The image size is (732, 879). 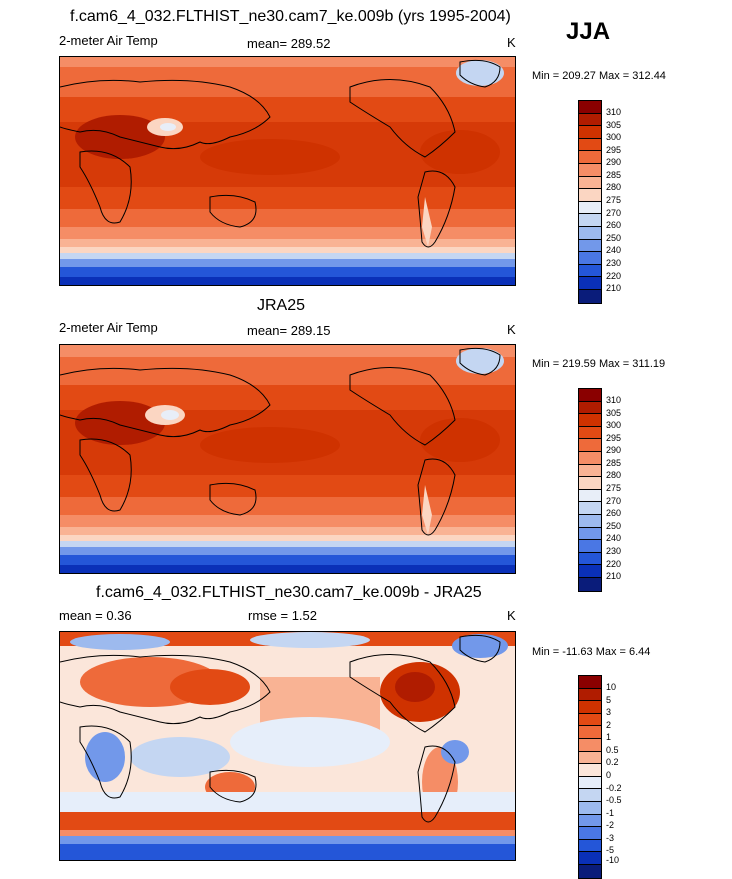 What do you see at coordinates (511, 615) in the screenshot?
I see `panel-3-units: K` at bounding box center [511, 615].